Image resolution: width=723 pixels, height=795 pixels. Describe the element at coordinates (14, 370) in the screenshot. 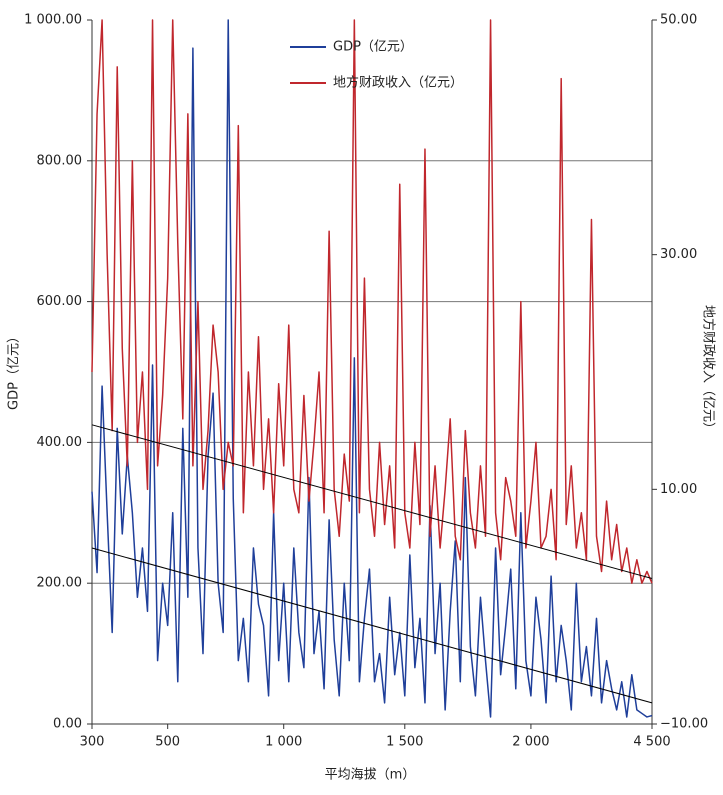

I see `y-axis-title: GDP（亿元）` at that location.